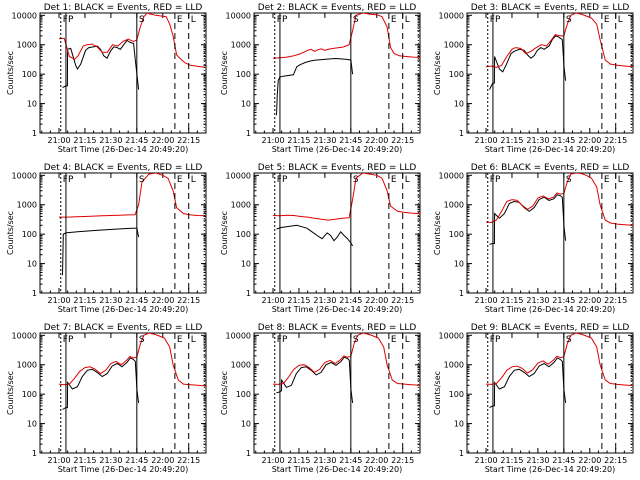  I want to click on panel-title: Det 9: BLACK = Events, RED = LLD, so click(550, 328).